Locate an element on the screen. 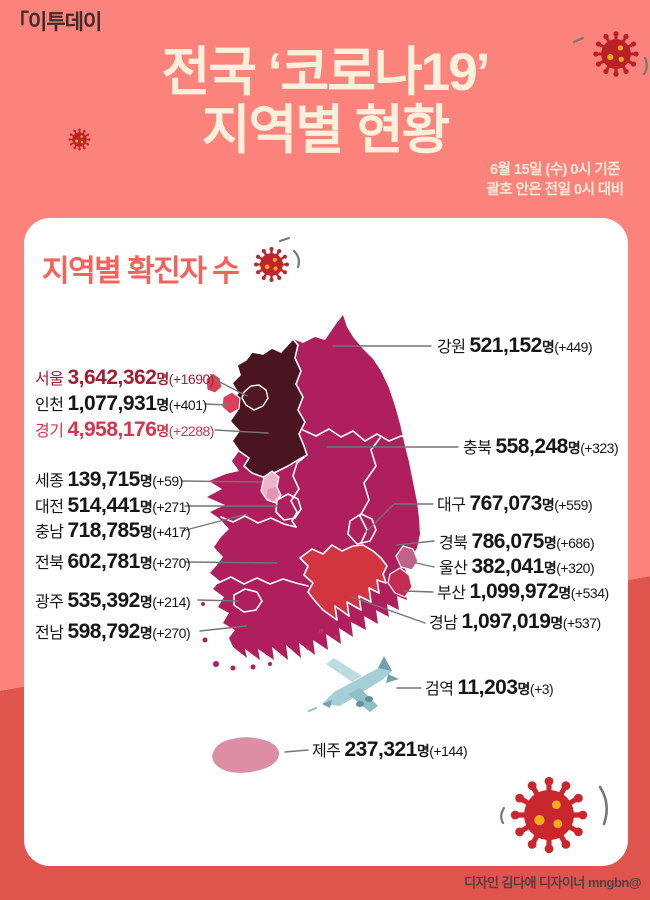 This screenshot has width=650, height=900. connector-sejong is located at coordinates (222, 481).